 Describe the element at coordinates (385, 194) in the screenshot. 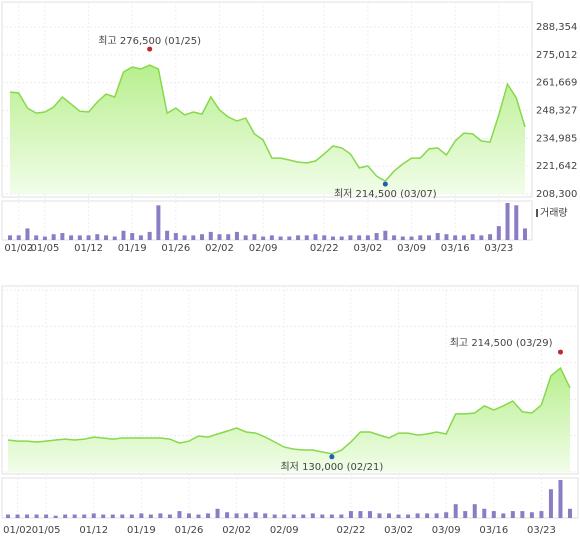

I see `low-label: 최저 214,500 (03/07)` at that location.